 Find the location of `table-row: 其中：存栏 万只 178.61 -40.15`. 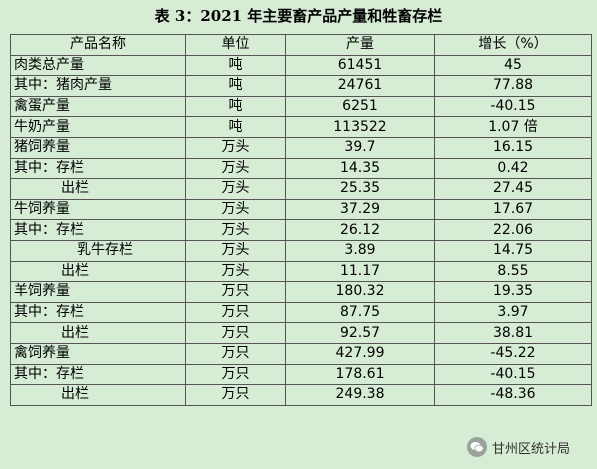

table-row: 其中：存栏 万只 178.61 -40.15 is located at coordinates (301, 374).